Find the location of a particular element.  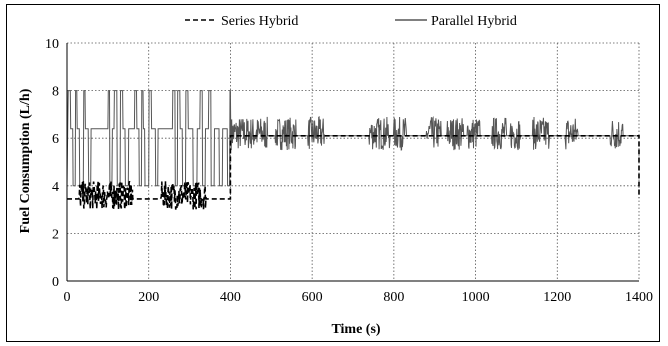

y-tick-label: 0 is located at coordinates (55, 282).